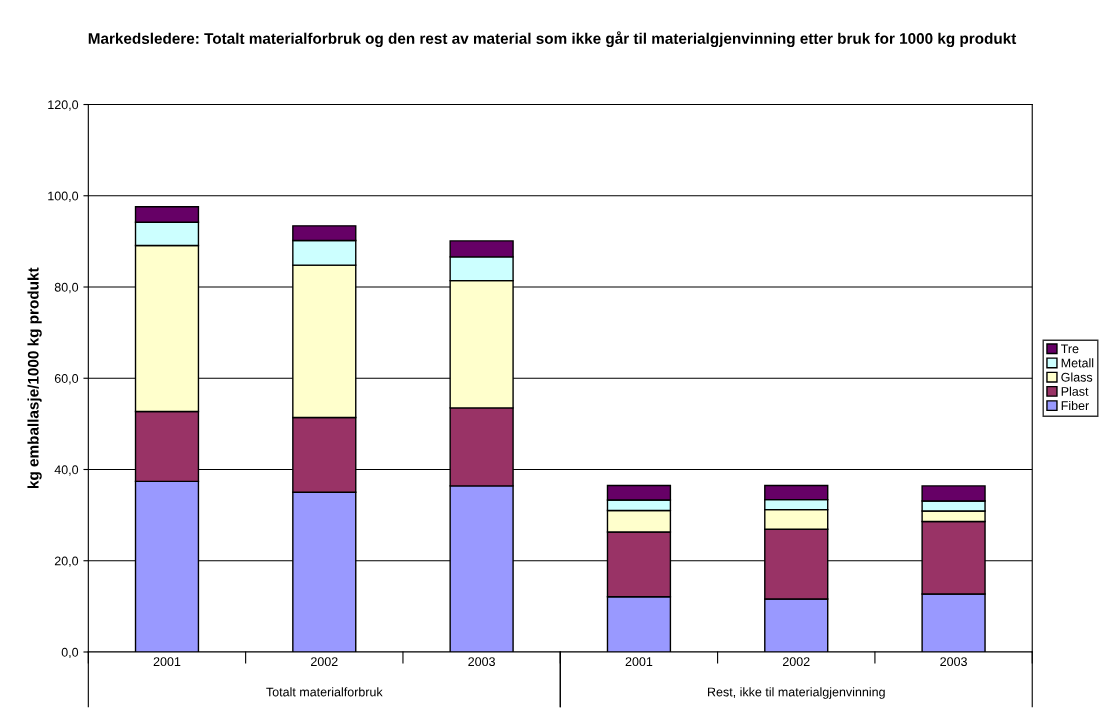 The width and height of the screenshot is (1104, 711). I want to click on y-tick-label: 80,0, so click(66, 288).